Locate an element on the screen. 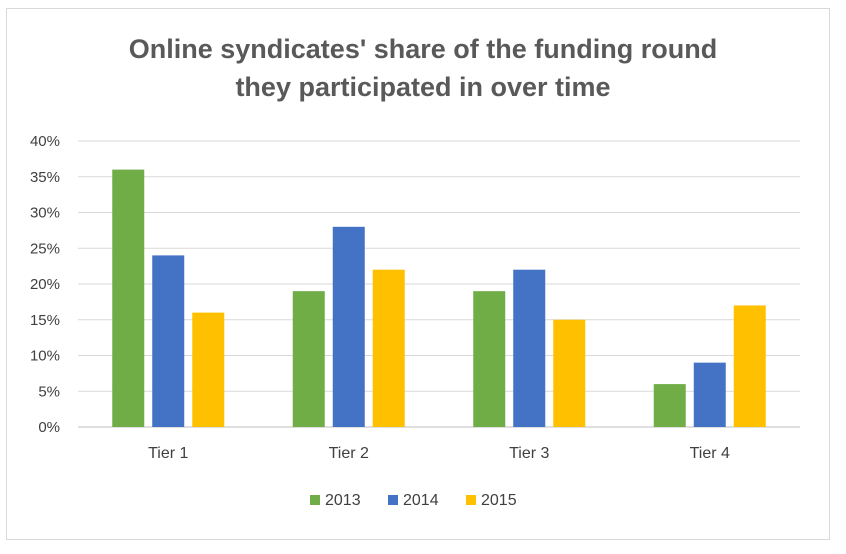  legend-label-2015: 2015 is located at coordinates (499, 500).